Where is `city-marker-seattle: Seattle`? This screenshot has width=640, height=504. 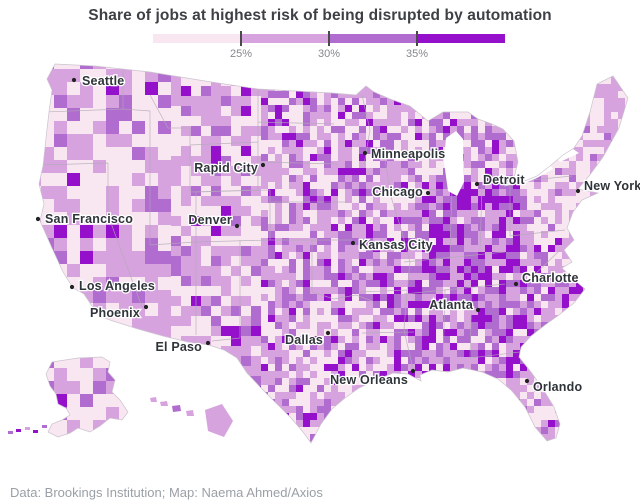 city-marker-seattle: Seattle is located at coordinates (98, 81).